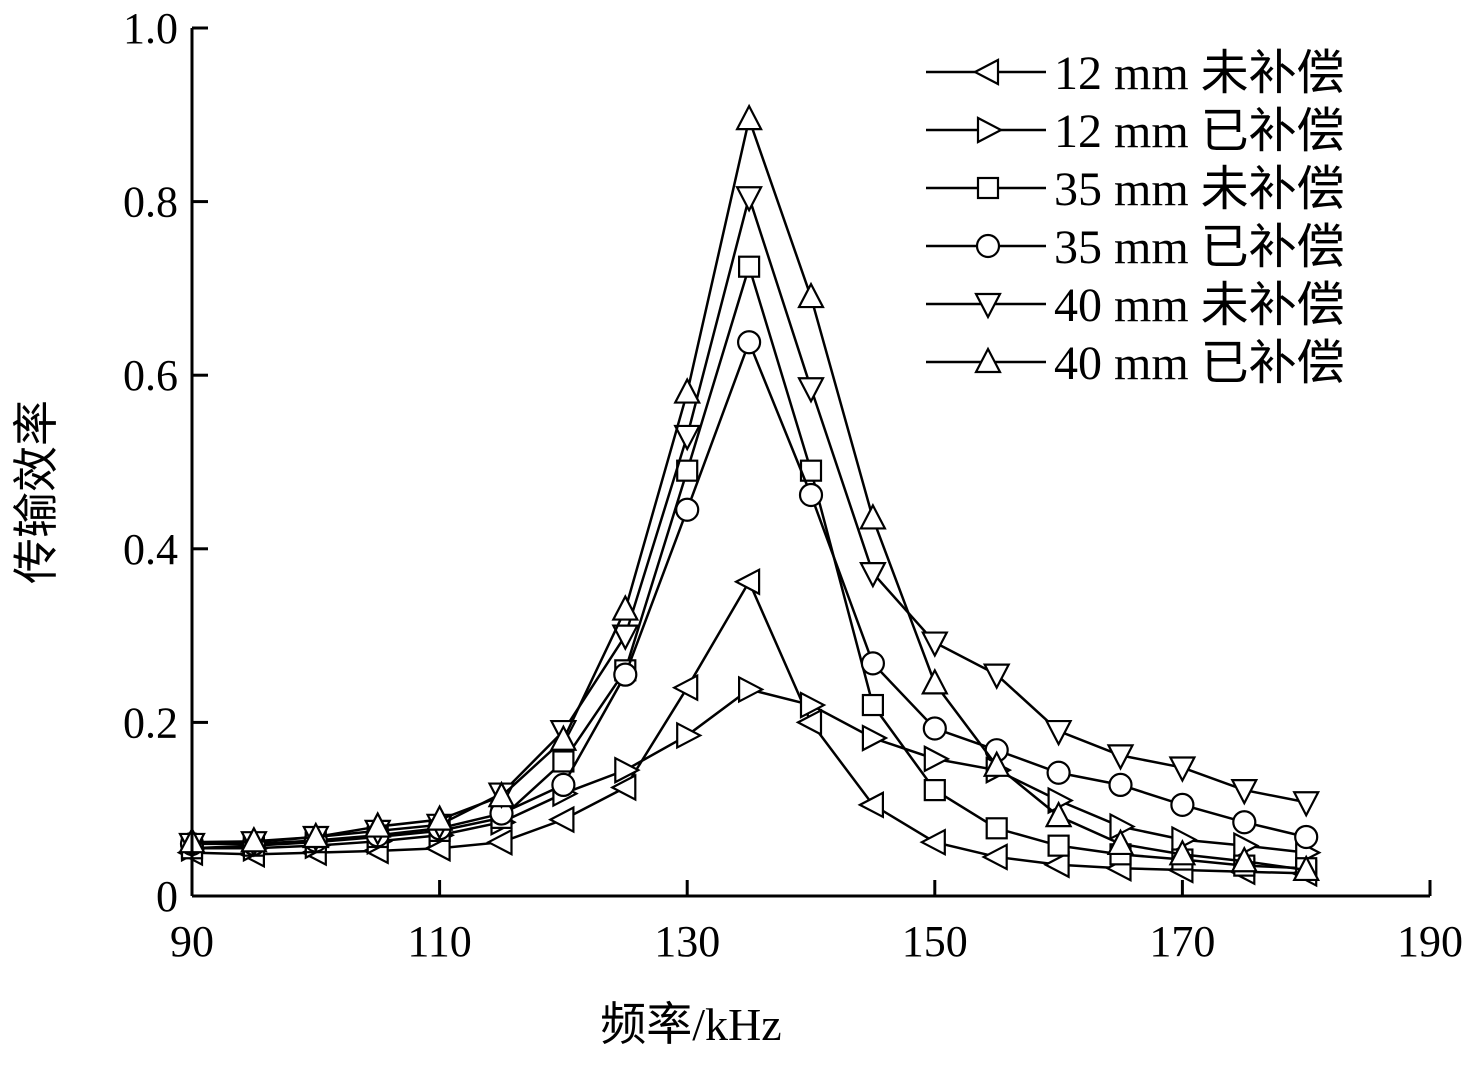  Describe the element at coordinates (1199, 73) in the screenshot. I see `legend-label: 12 mm 未补偿` at that location.